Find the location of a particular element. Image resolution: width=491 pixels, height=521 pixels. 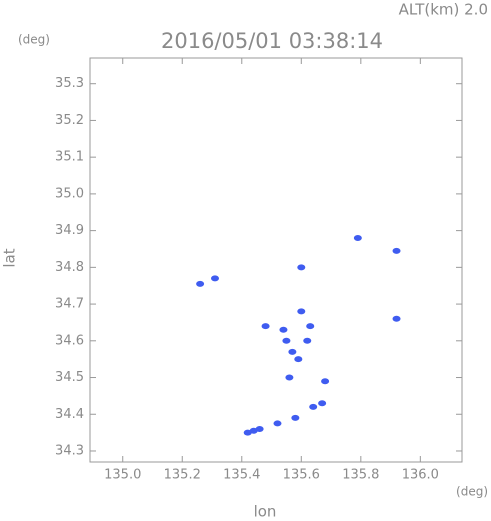

x-tick-label: 135.6 is located at coordinates (301, 475).